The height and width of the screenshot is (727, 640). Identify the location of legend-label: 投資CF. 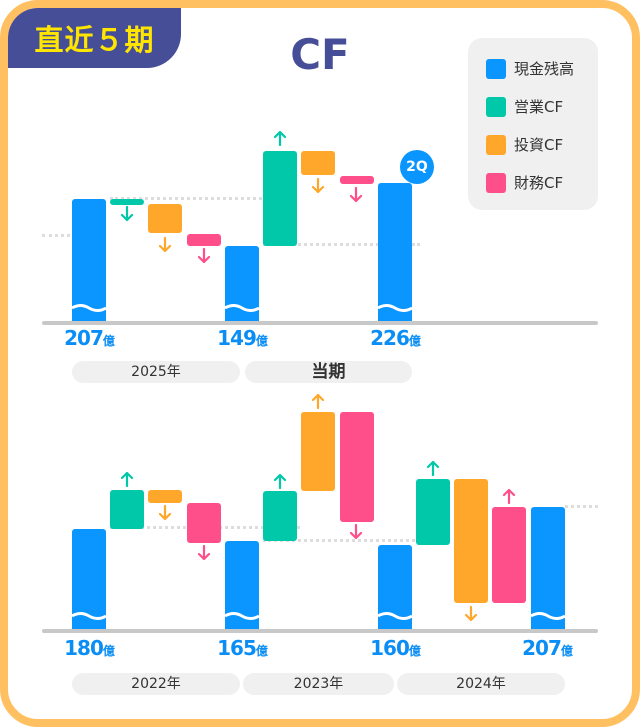
(539, 145).